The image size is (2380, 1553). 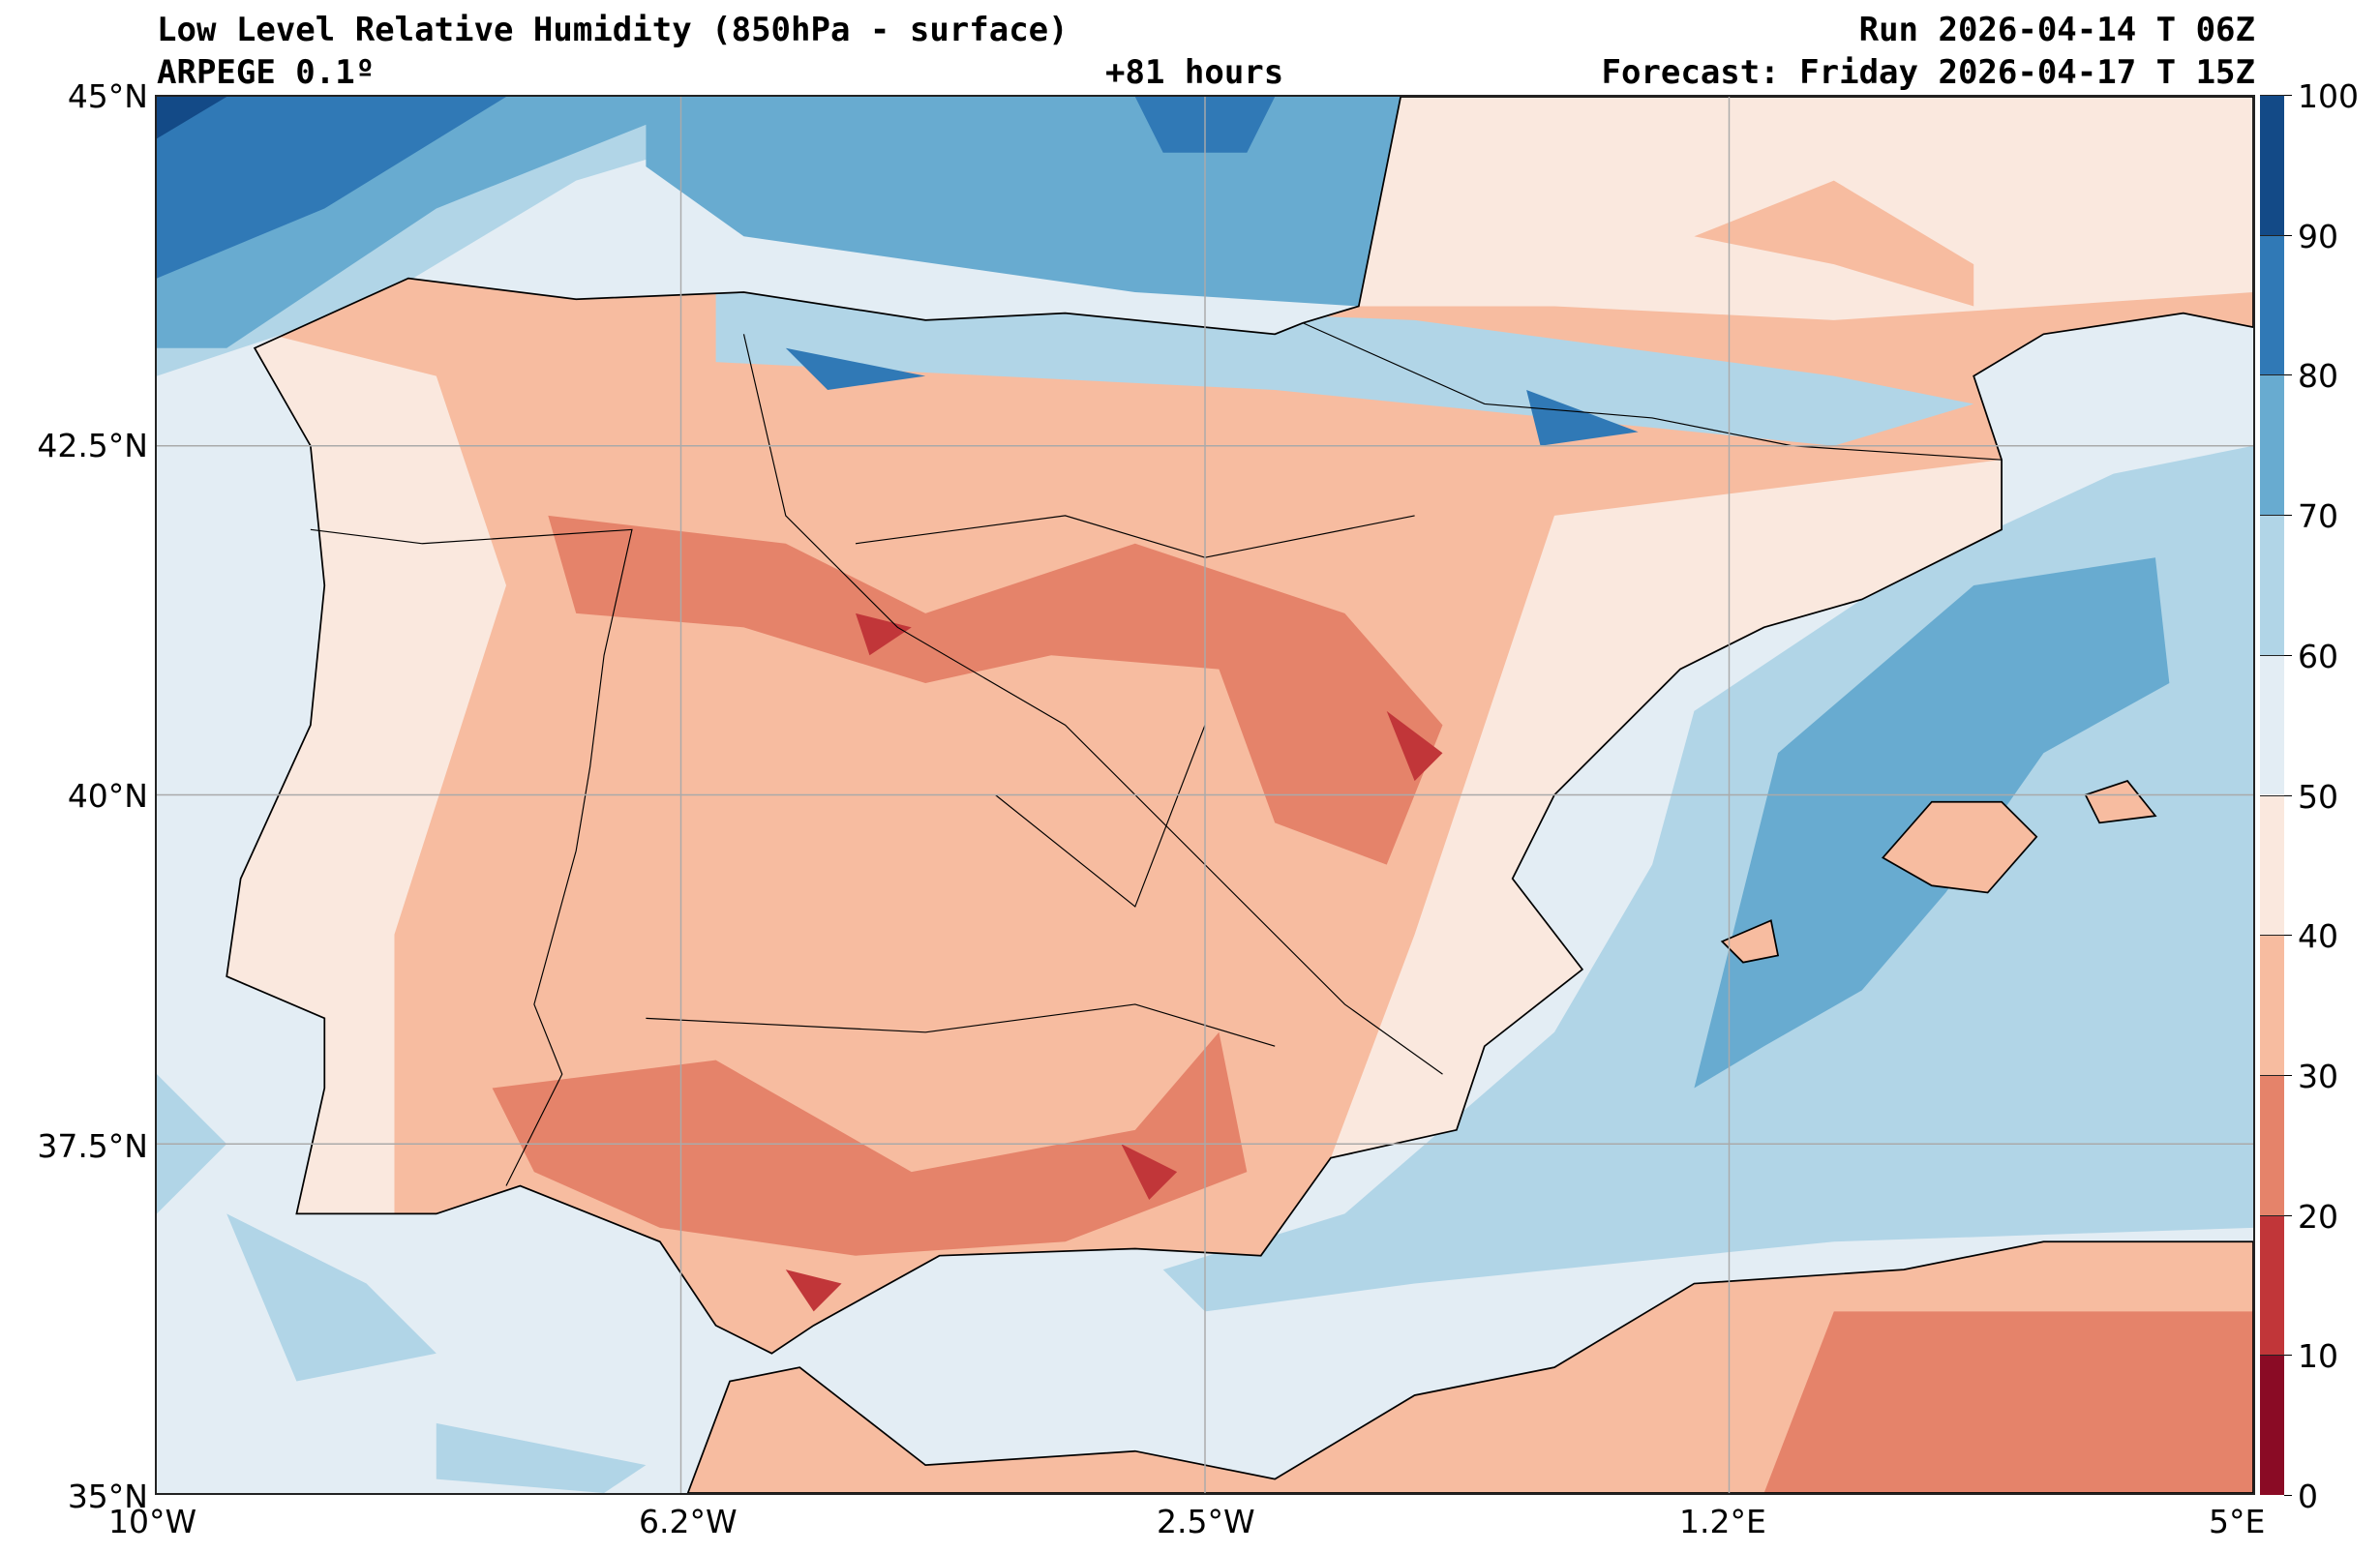 What do you see at coordinates (108, 96) in the screenshot?
I see `lat-label-45n: 45°N` at bounding box center [108, 96].